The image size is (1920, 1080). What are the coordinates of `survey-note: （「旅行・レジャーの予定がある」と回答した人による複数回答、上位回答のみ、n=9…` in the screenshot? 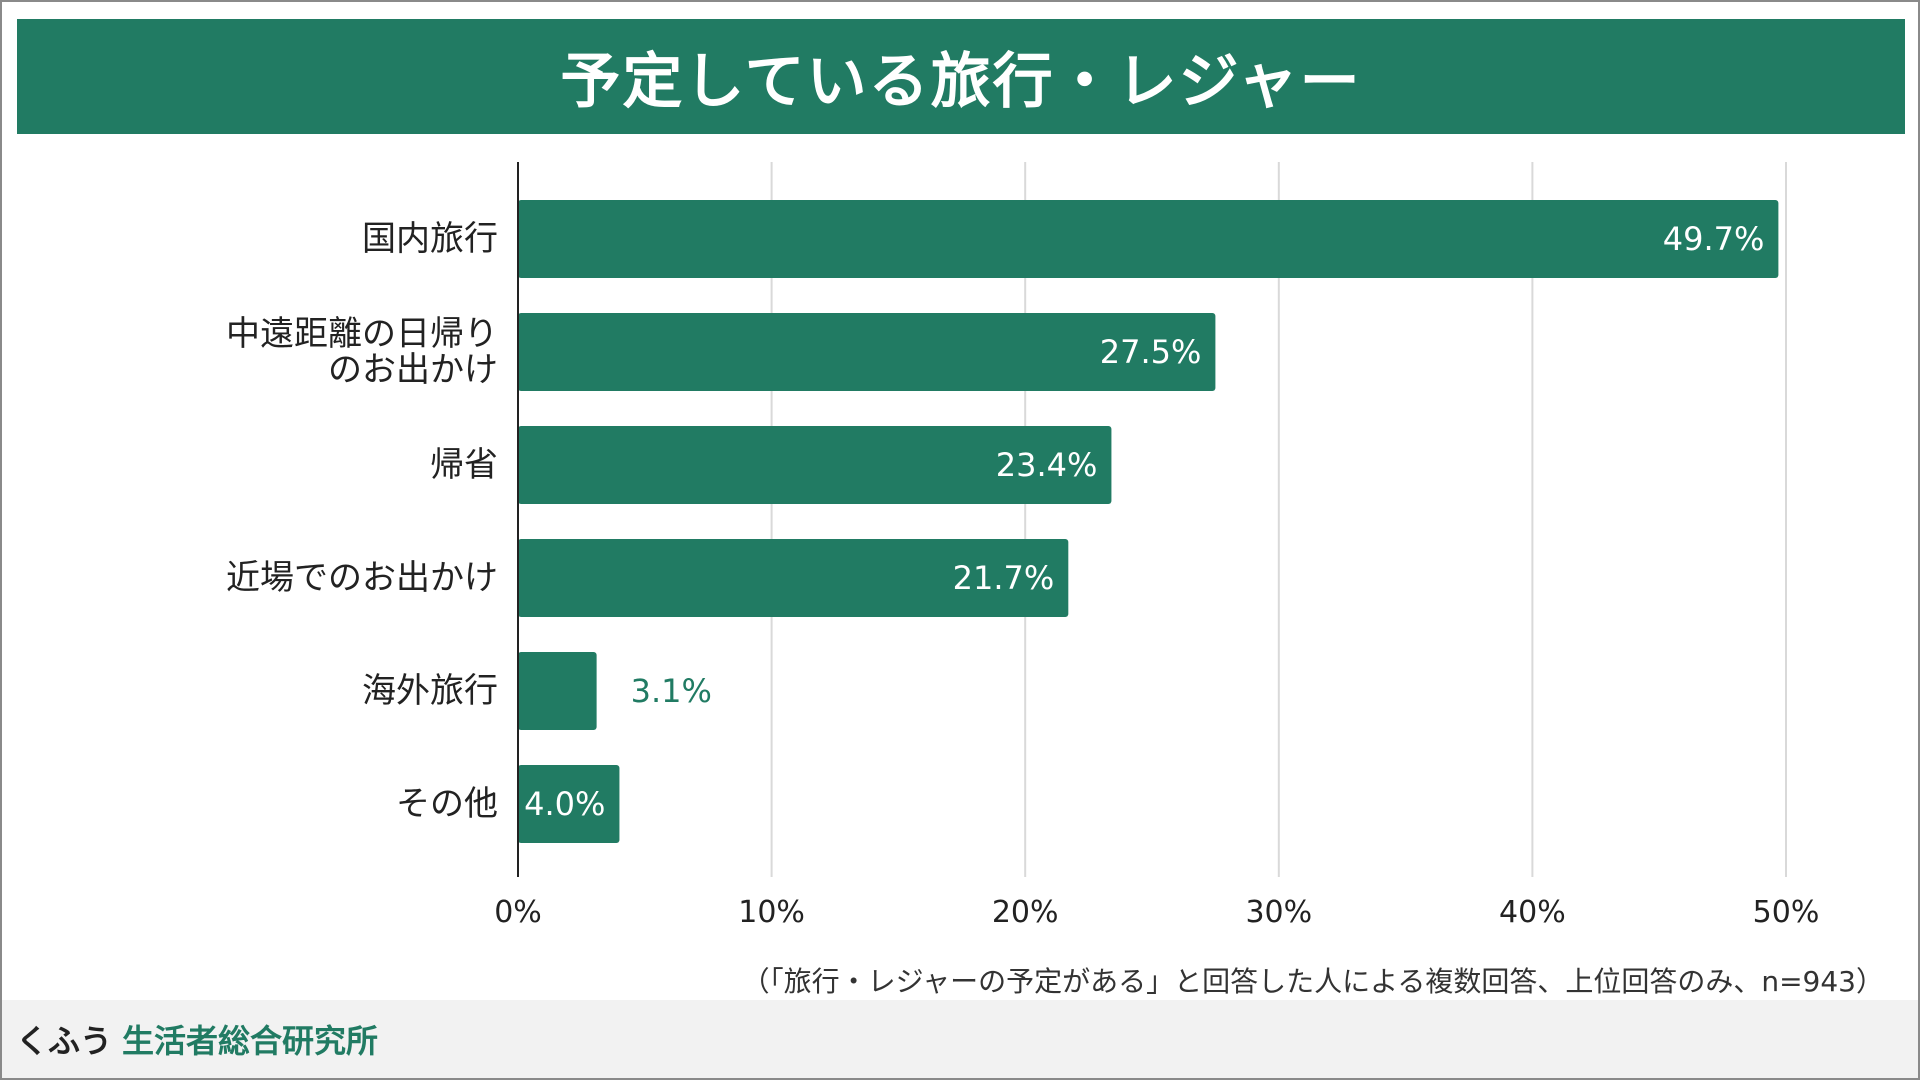 It's located at (1312, 981).